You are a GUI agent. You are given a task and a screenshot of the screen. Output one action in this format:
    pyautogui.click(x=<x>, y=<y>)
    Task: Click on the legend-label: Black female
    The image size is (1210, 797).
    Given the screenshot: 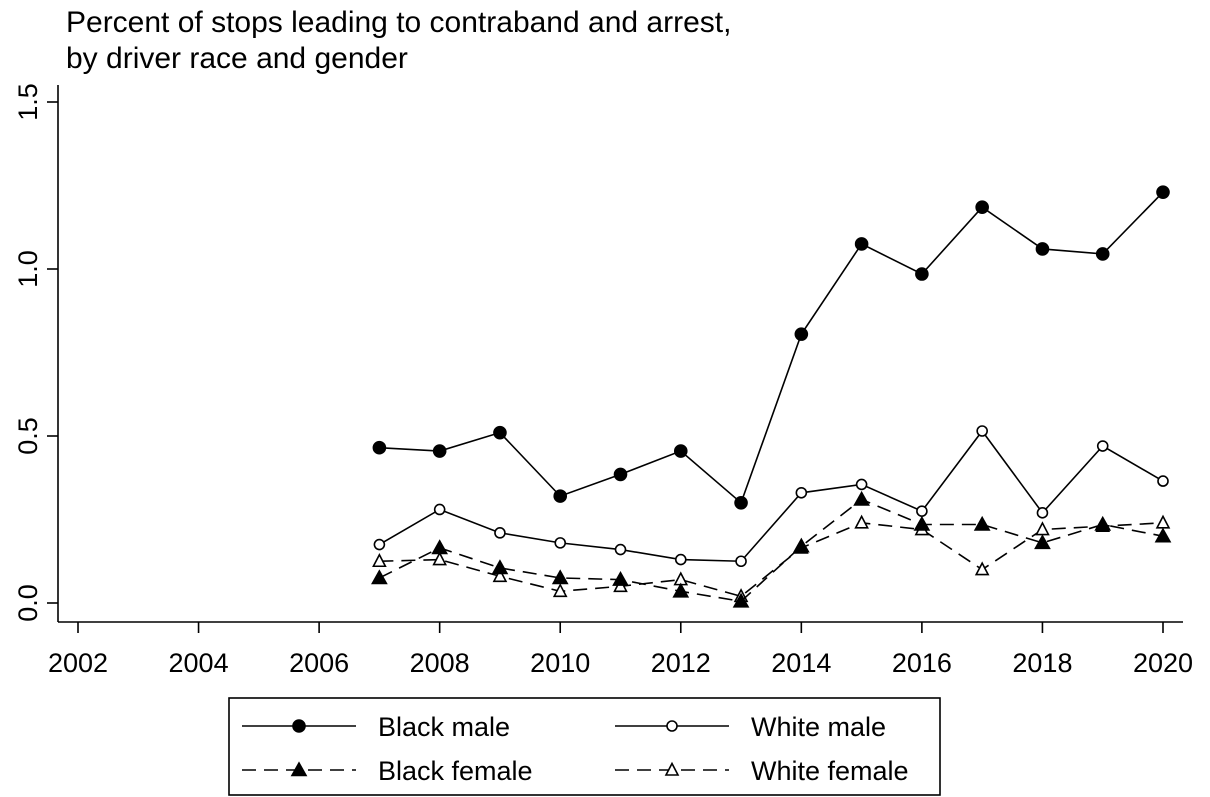 What is the action you would take?
    pyautogui.click(x=455, y=771)
    